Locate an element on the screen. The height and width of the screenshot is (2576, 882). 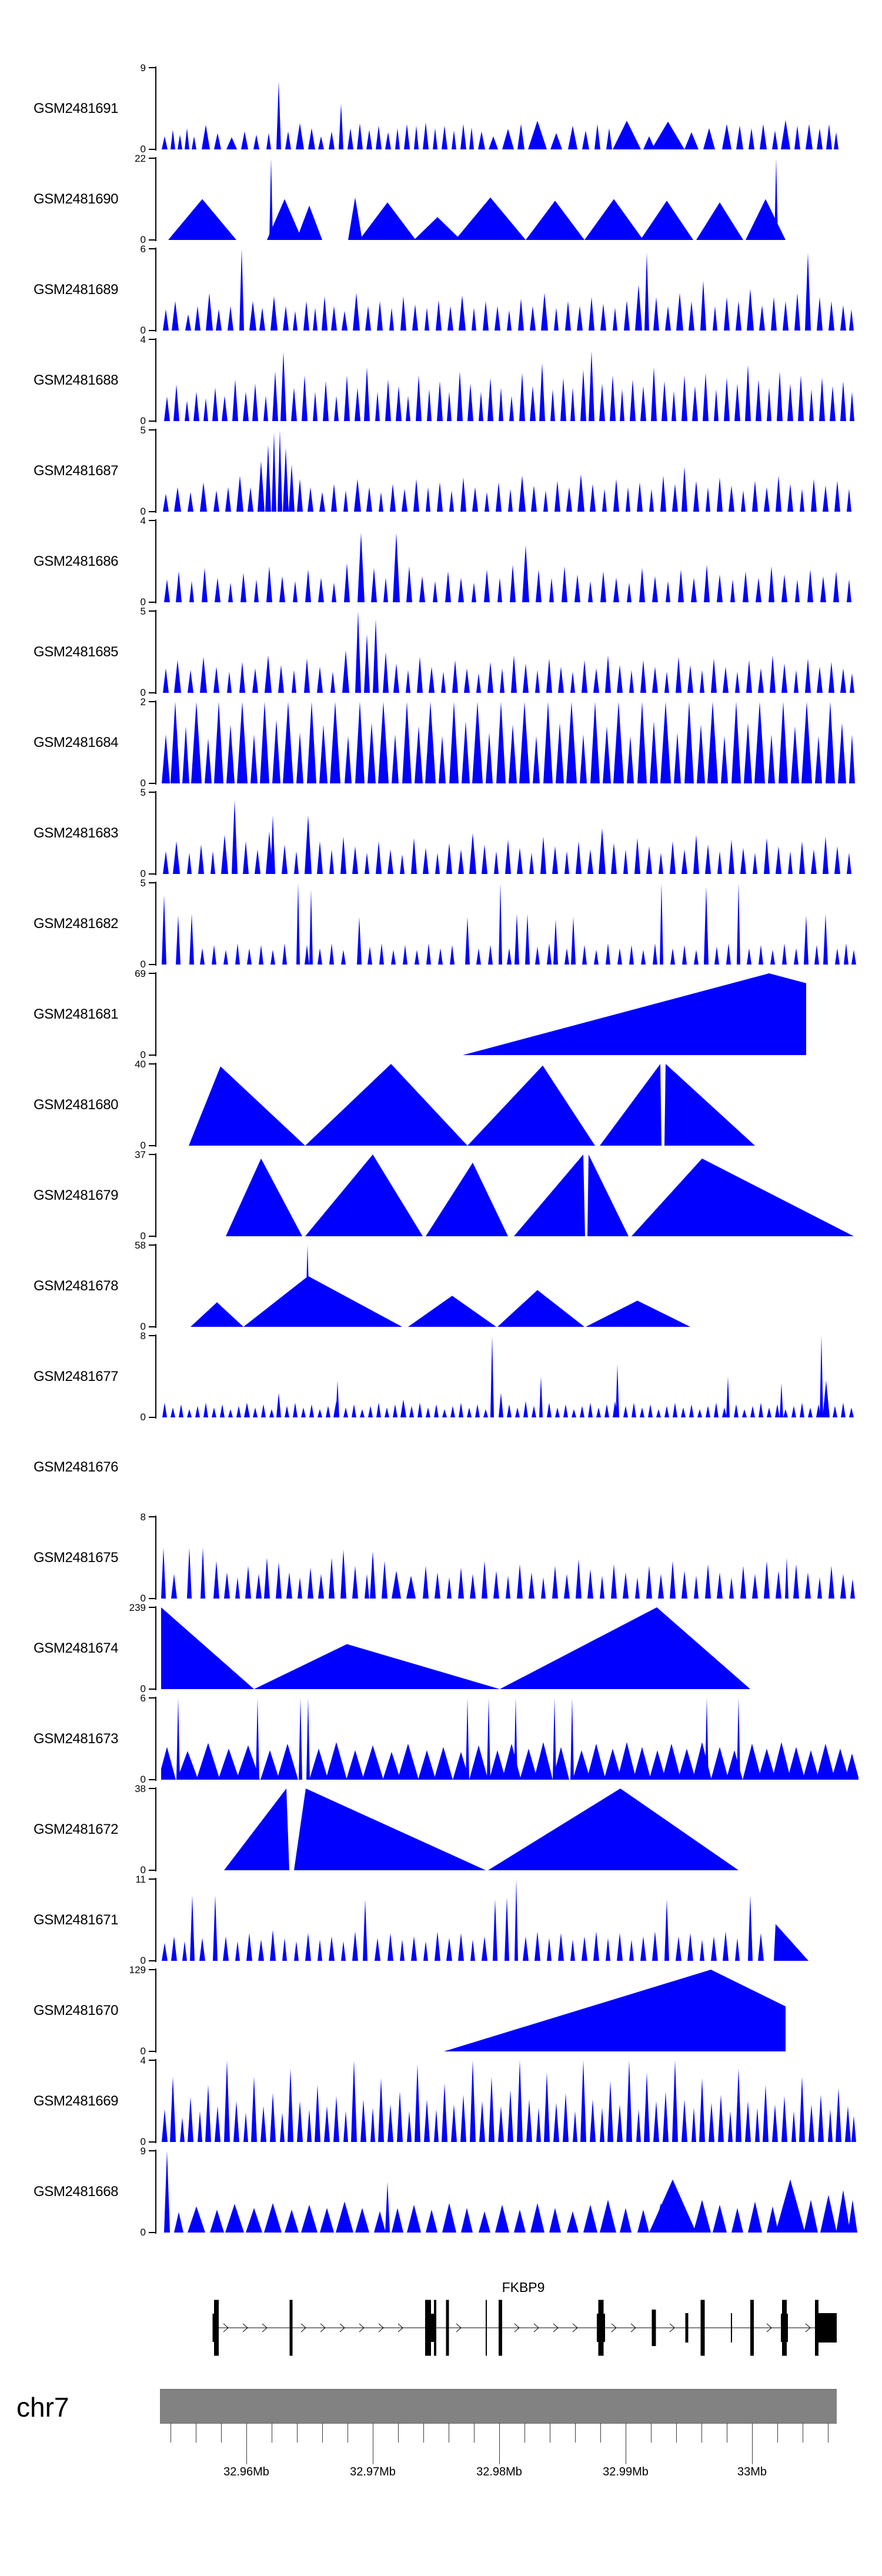
track-label: GSM2481668 is located at coordinates (76, 2192).